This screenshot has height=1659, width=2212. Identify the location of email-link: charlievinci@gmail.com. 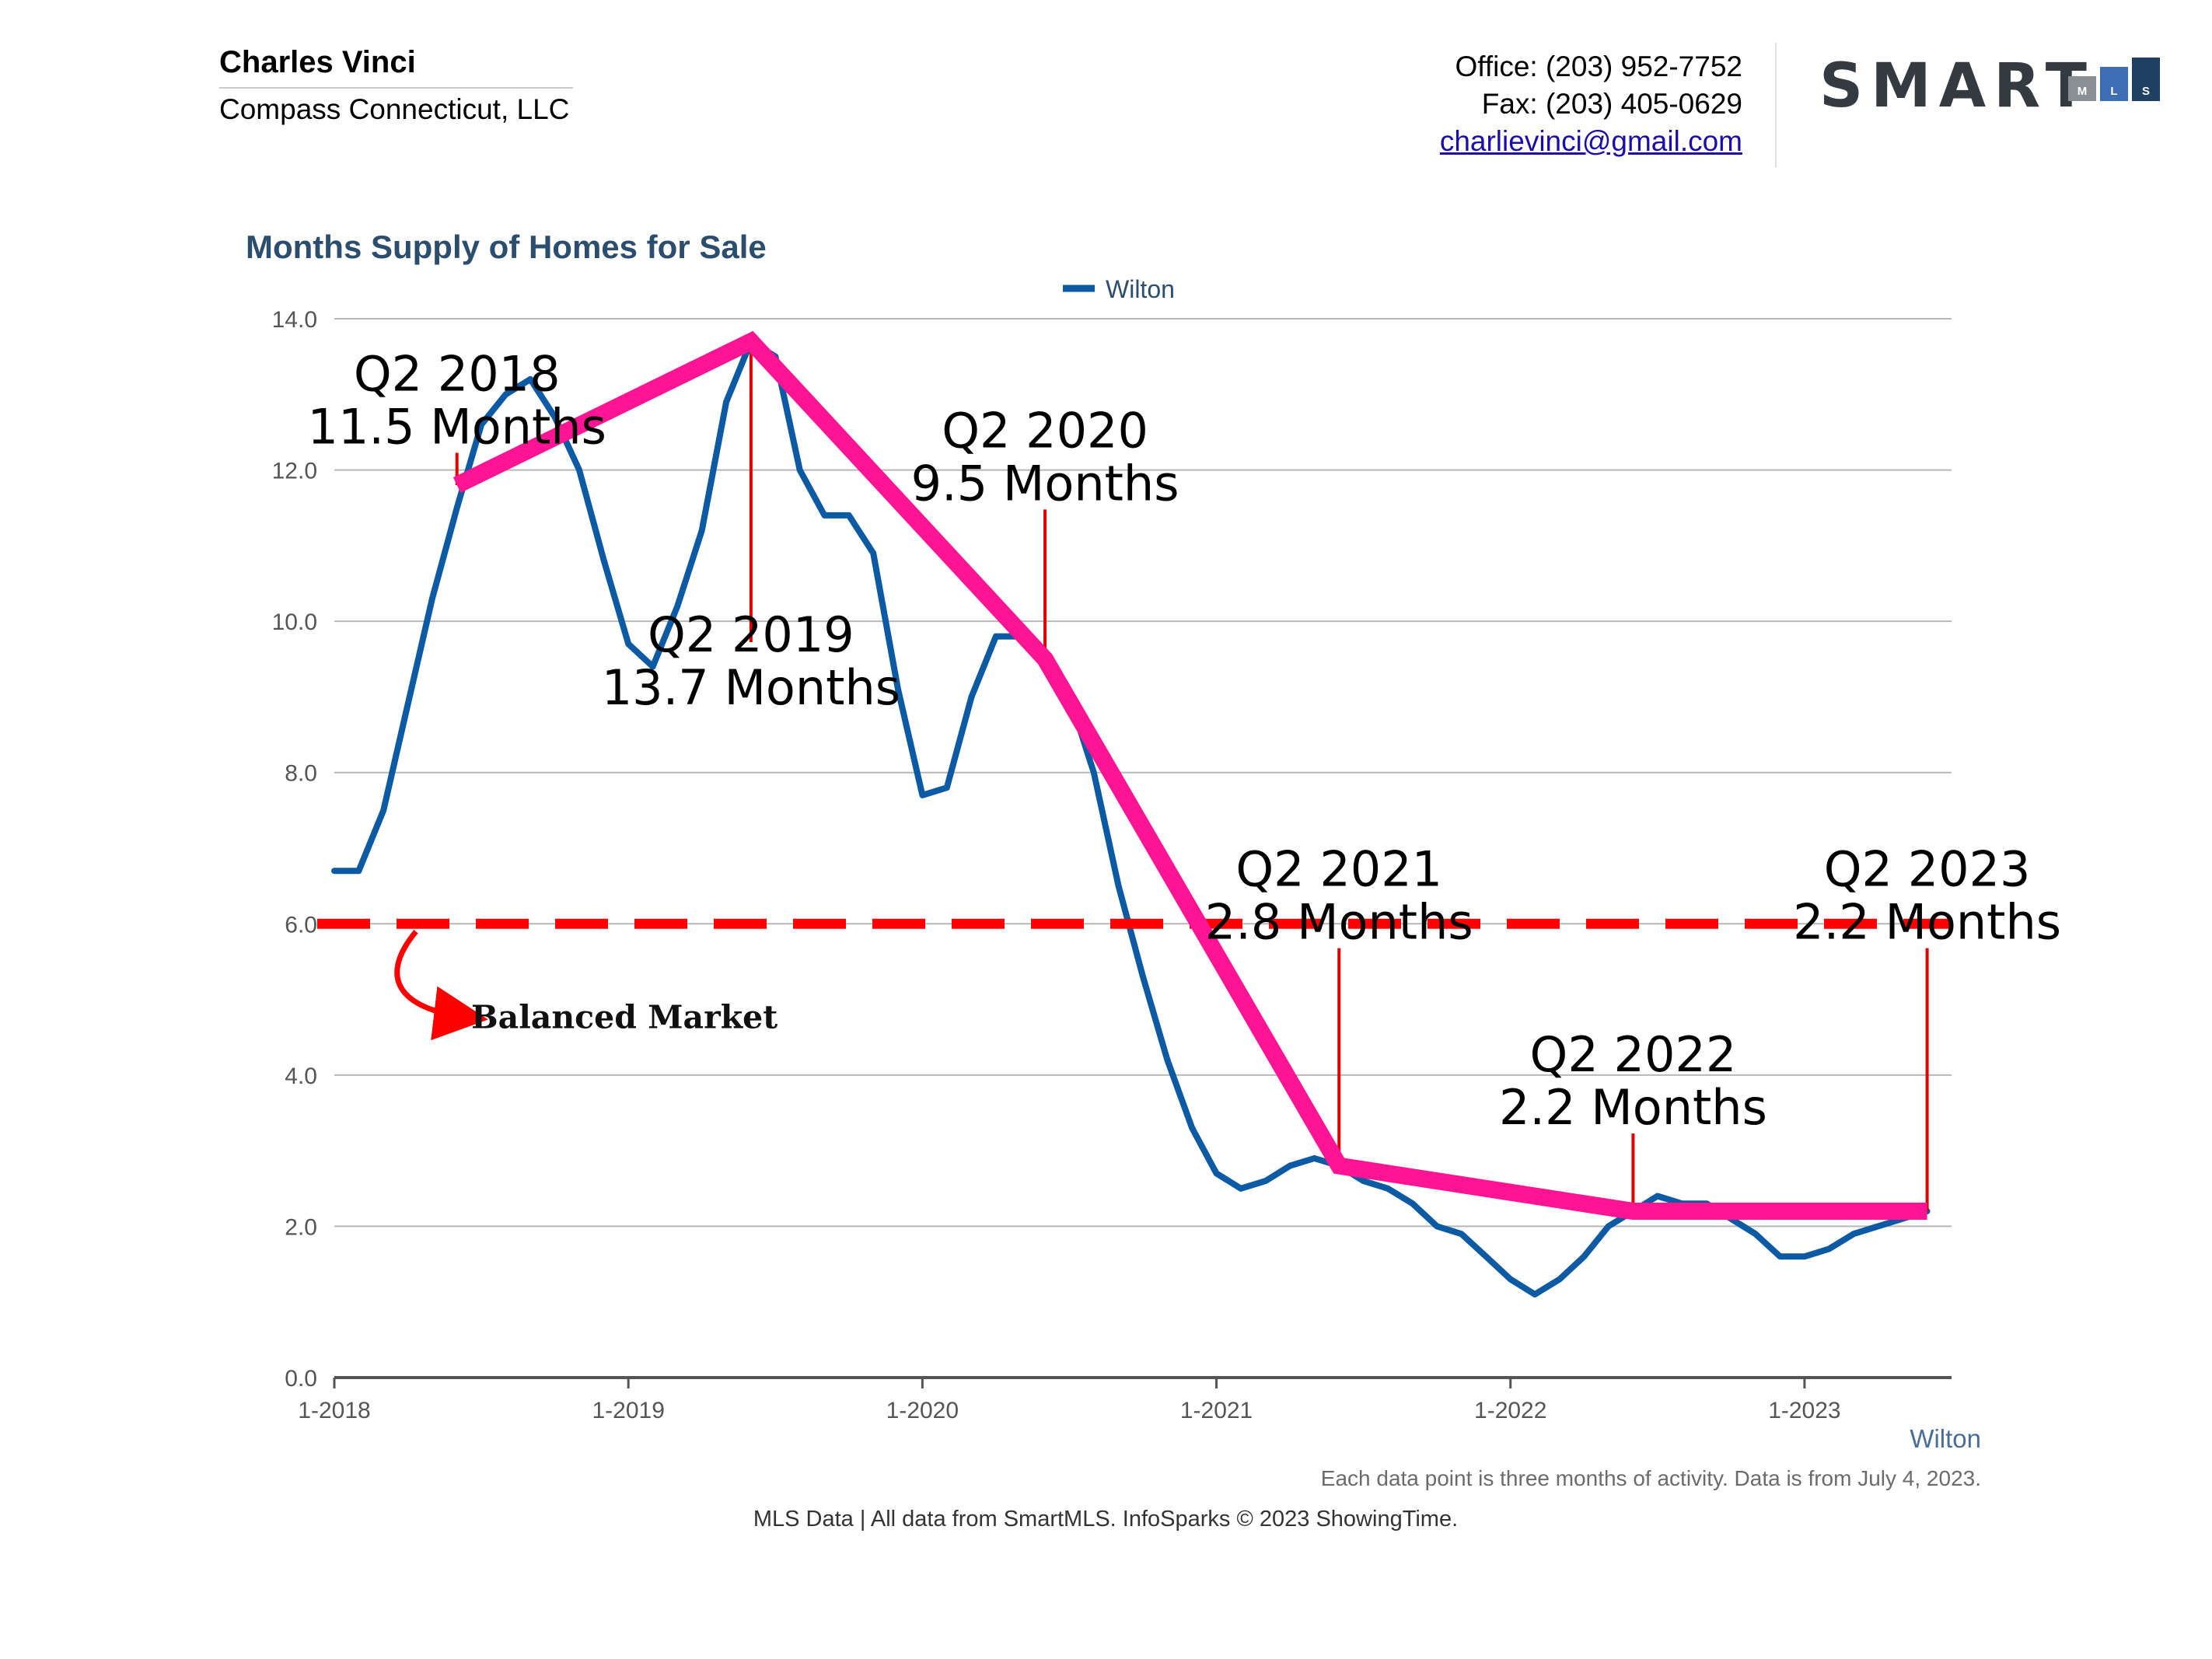
(1590, 141).